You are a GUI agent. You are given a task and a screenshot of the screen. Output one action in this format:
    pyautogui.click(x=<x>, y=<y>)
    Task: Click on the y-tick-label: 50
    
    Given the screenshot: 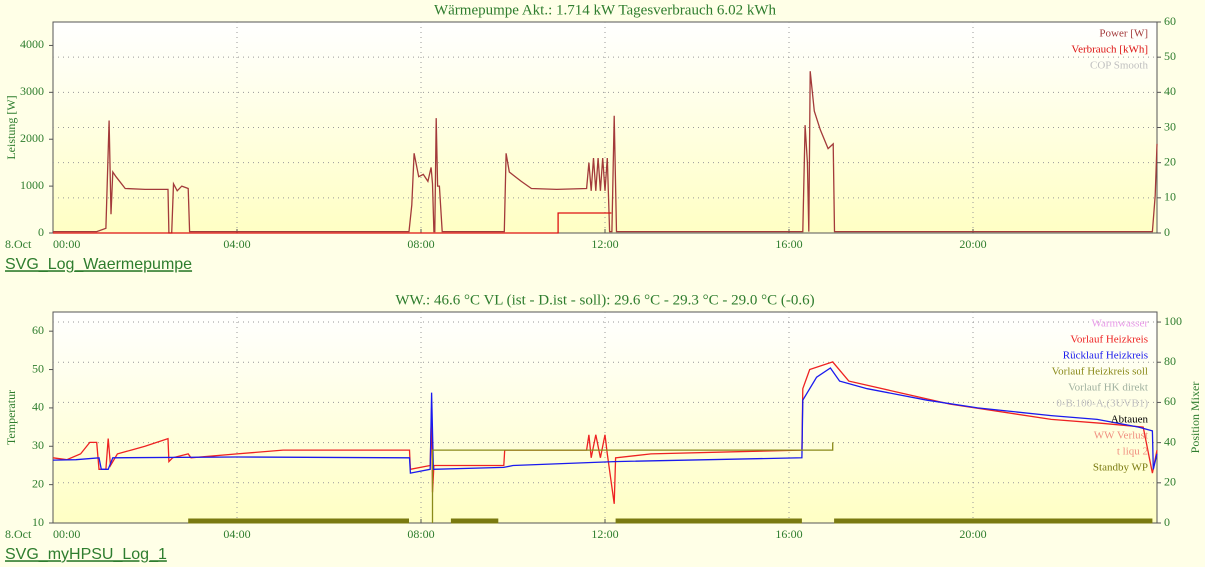 What is the action you would take?
    pyautogui.click(x=38, y=368)
    